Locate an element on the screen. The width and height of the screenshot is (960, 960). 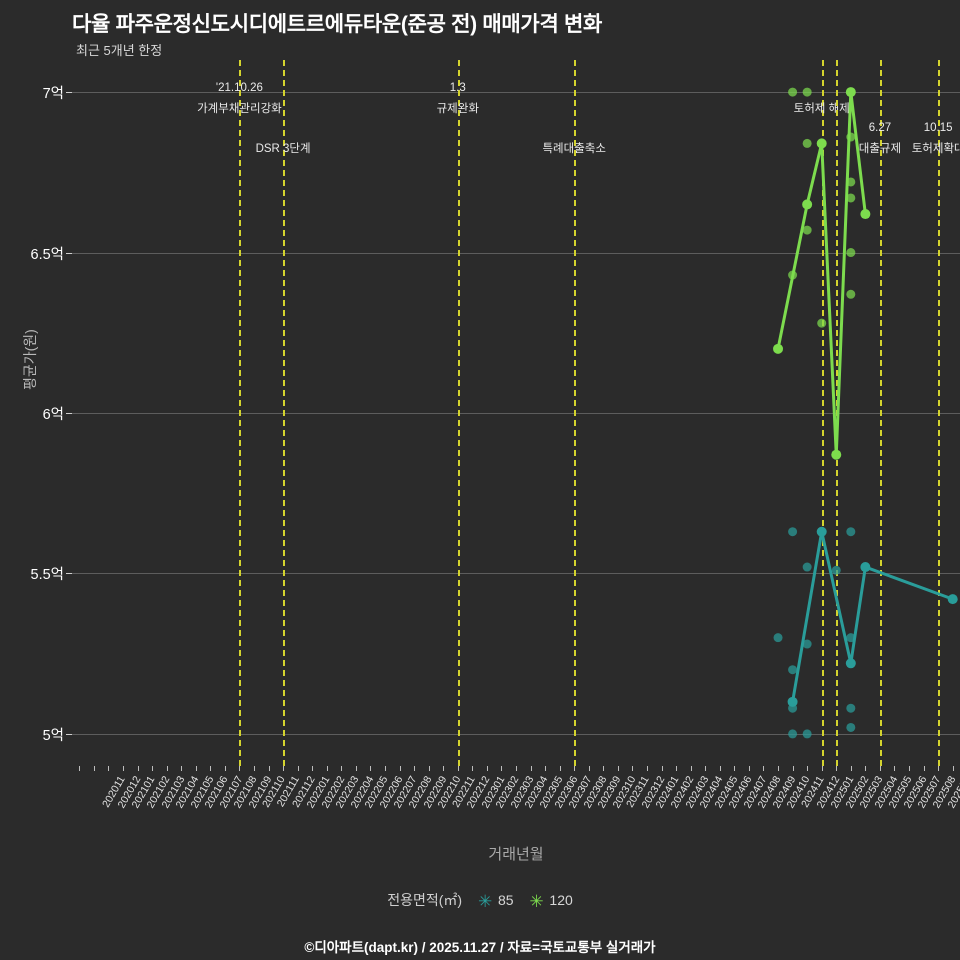
y-tick-label: 5억 is located at coordinates (53, 735).